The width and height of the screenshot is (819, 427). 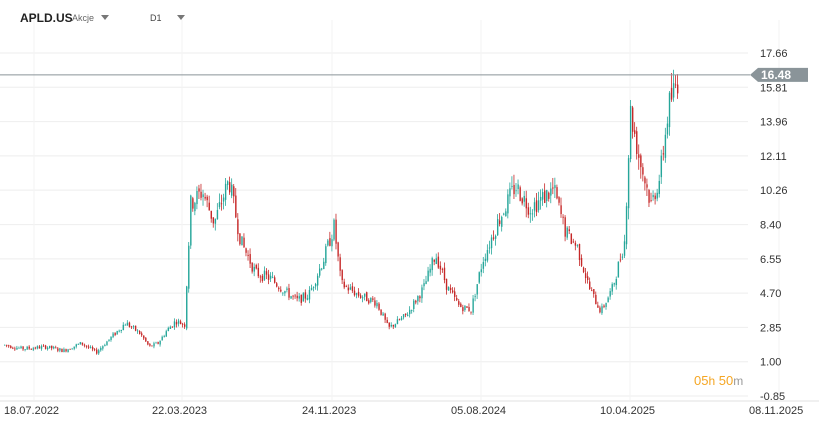 What do you see at coordinates (105, 17) in the screenshot?
I see `symbol-dropdown-icon` at bounding box center [105, 17].